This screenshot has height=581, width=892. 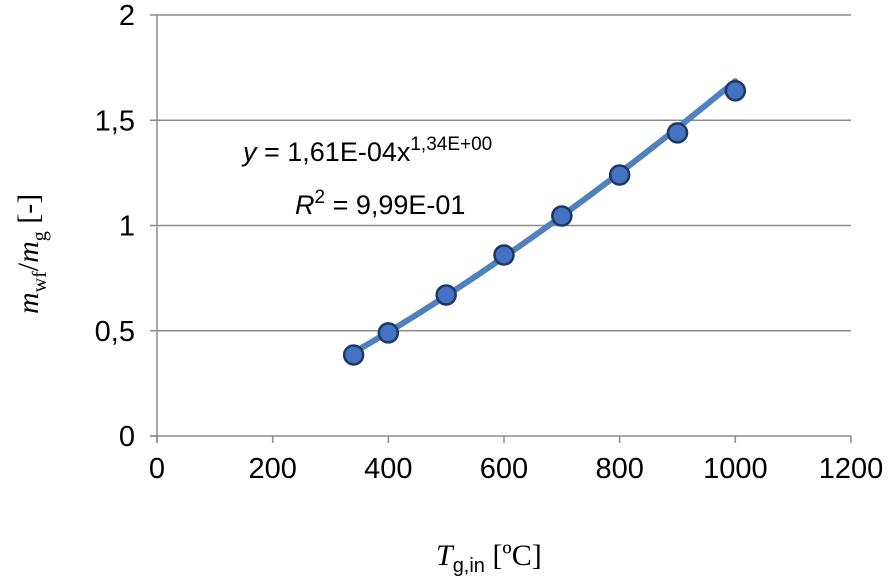 I want to click on r-squared-sup: 2, so click(x=320, y=197).